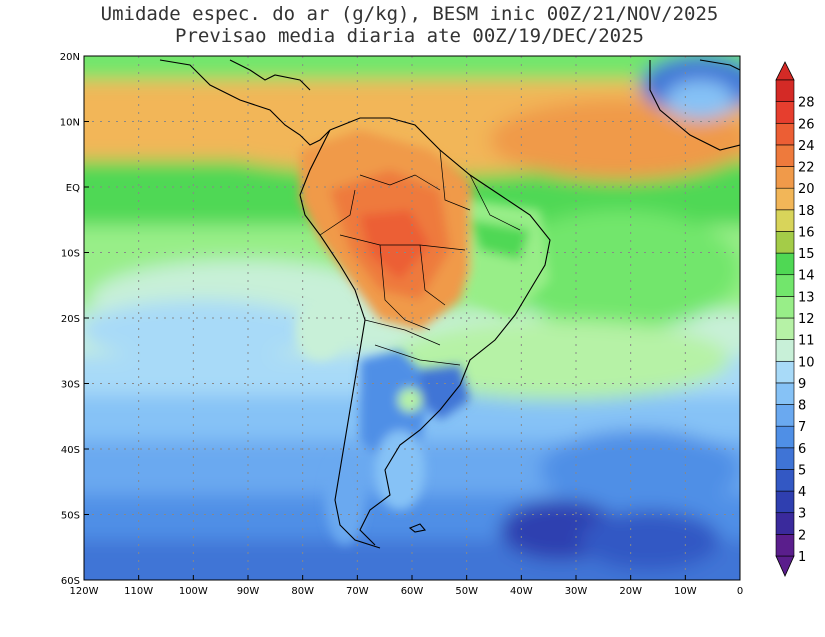 The image size is (825, 637). What do you see at coordinates (806, 211) in the screenshot?
I see `colorbar-label: 18` at bounding box center [806, 211].